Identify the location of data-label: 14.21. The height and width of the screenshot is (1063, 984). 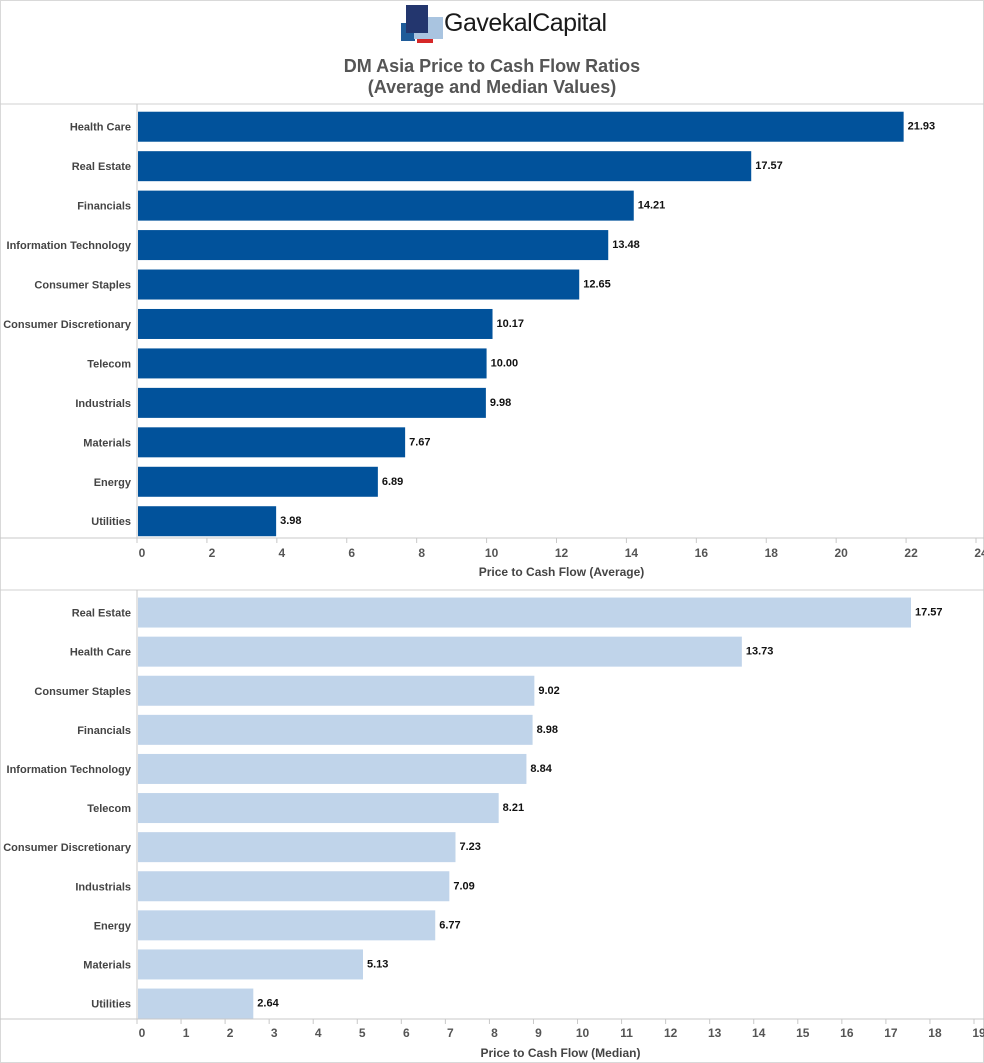
(652, 206).